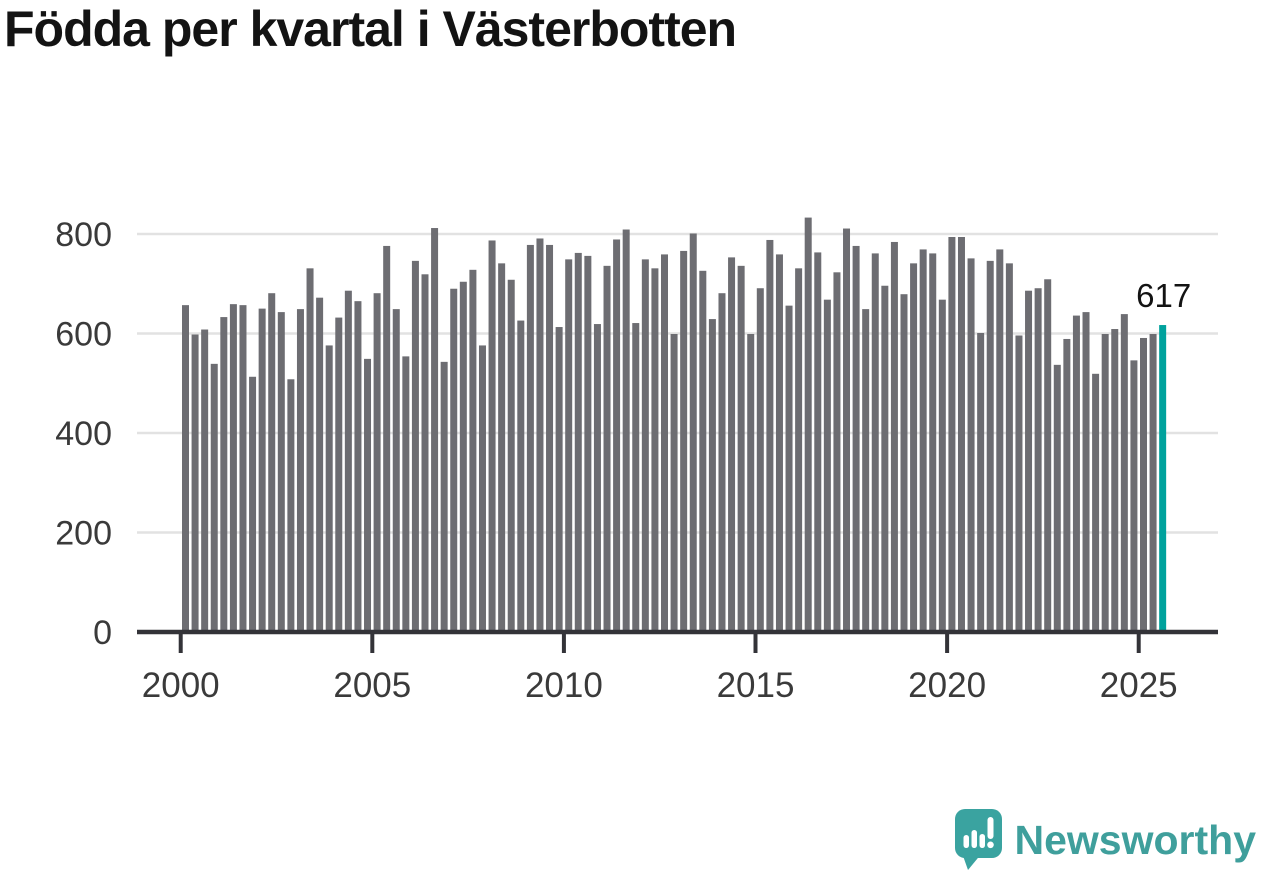 The height and width of the screenshot is (879, 1262). I want to click on highlighted-bar-2025 Q3, so click(1163, 478).